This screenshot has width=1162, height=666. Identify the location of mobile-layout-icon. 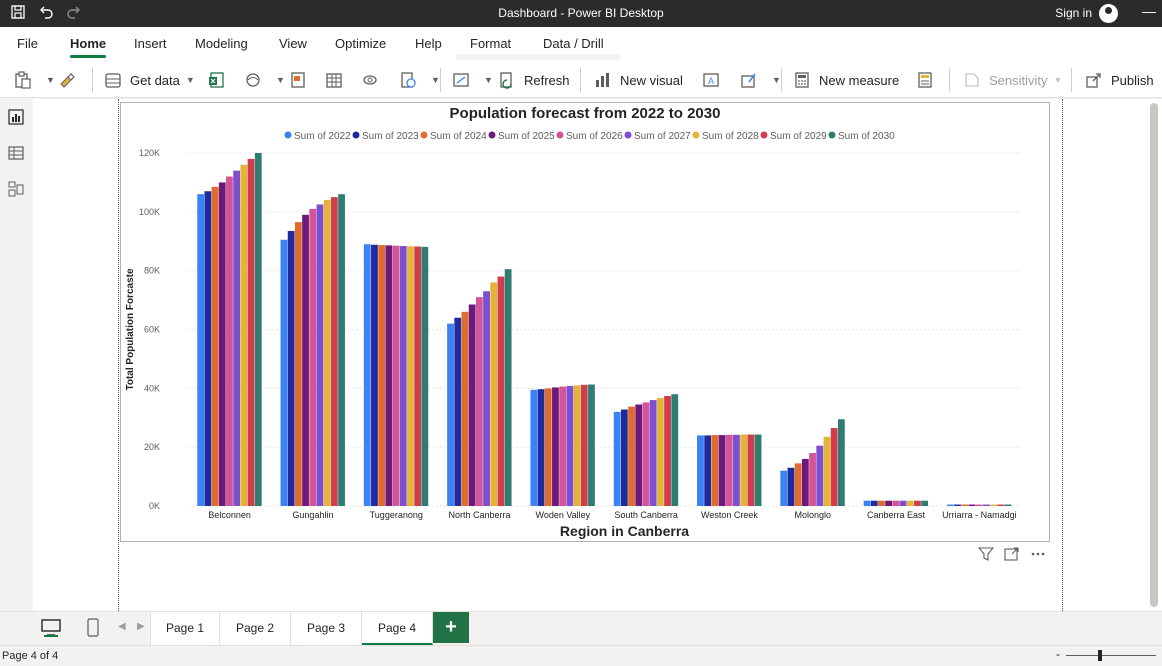
(93, 630).